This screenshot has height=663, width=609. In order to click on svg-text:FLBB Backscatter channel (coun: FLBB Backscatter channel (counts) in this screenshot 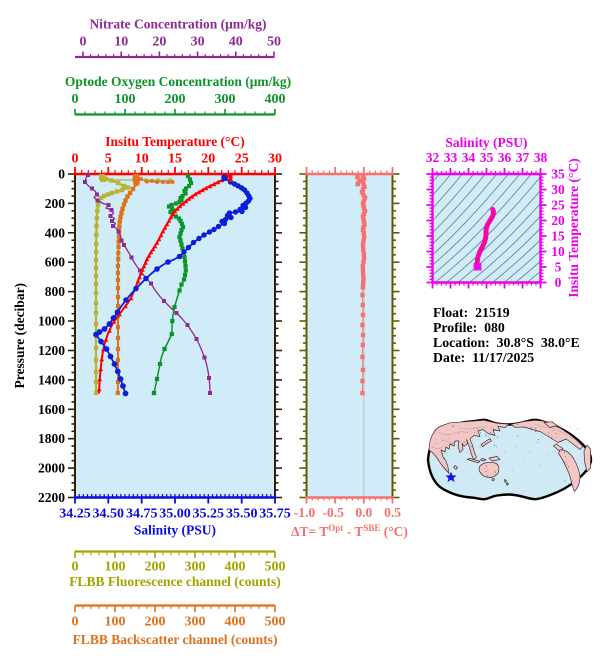, I will do `click(175, 639)`.